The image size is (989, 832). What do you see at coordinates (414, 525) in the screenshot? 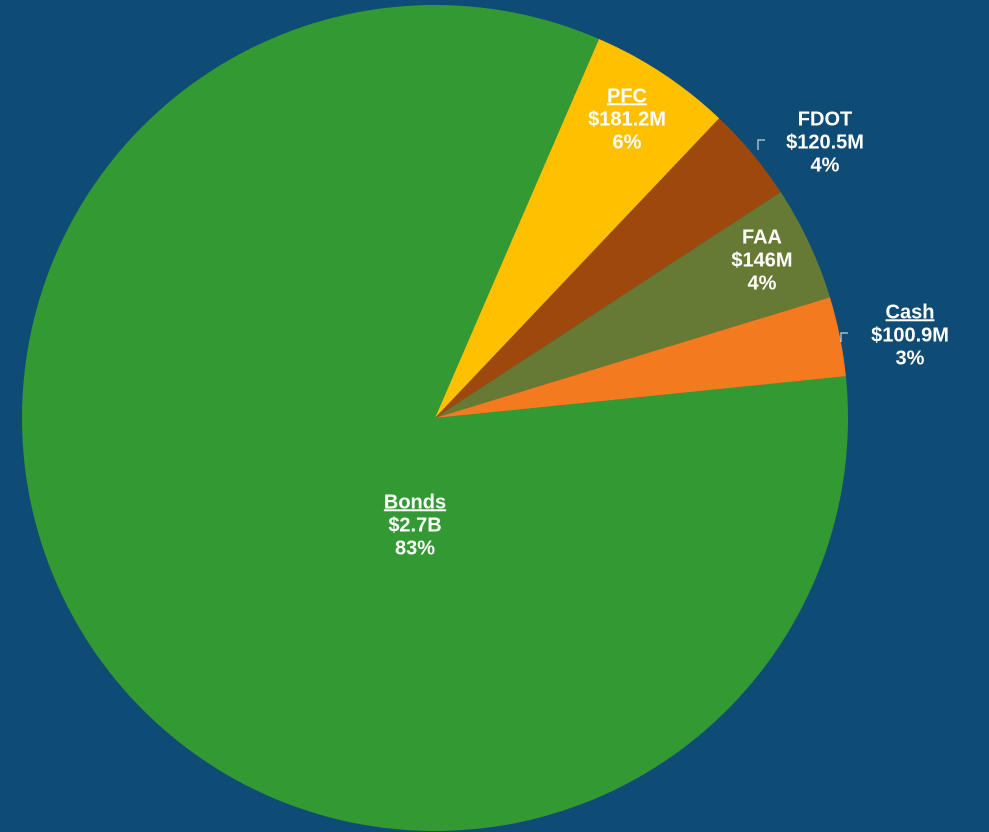
I see `value-label: $2.7B` at bounding box center [414, 525].